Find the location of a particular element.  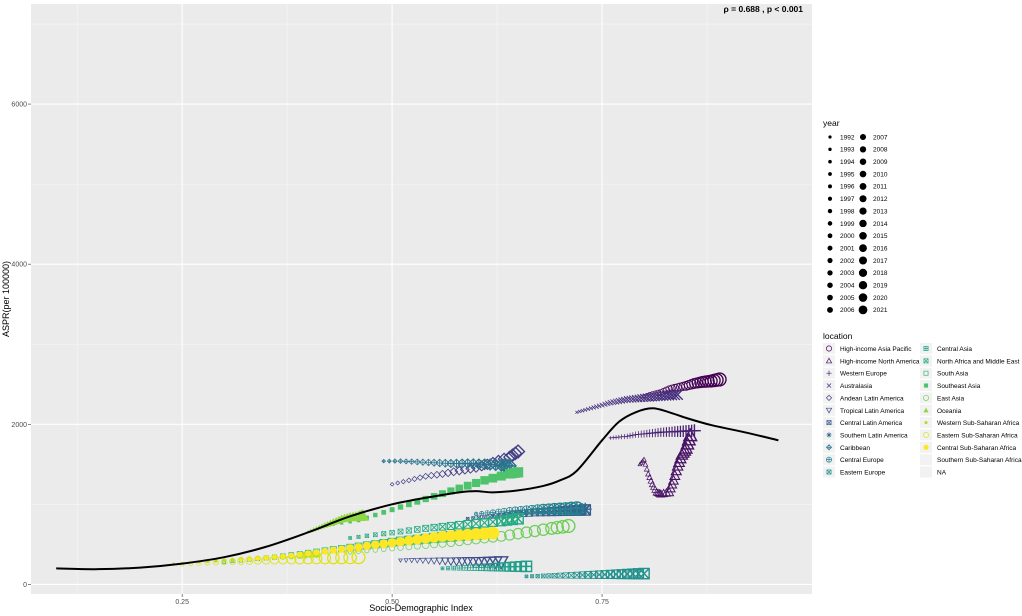

legend-year-label: 1998 is located at coordinates (847, 211).